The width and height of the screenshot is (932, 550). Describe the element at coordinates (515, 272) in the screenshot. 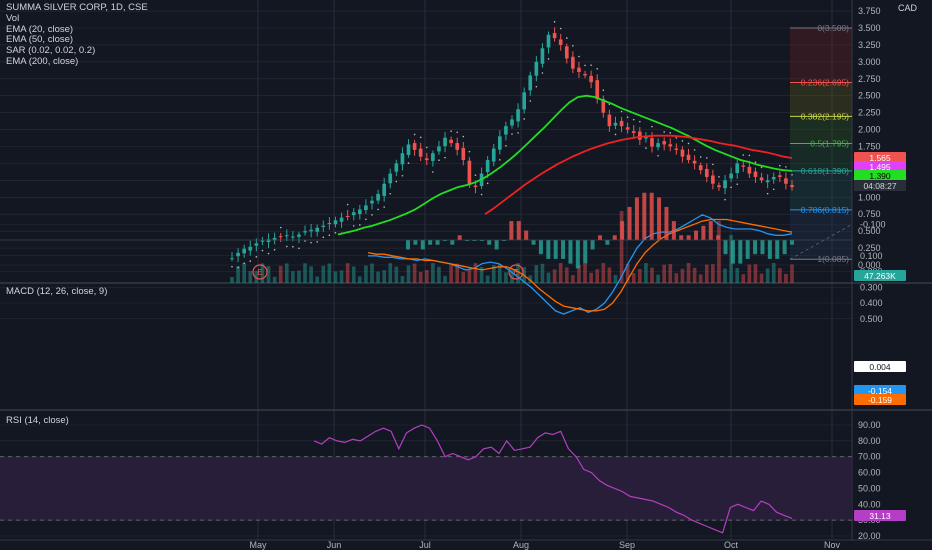

I see `earnings-marker-2-label: E` at that location.